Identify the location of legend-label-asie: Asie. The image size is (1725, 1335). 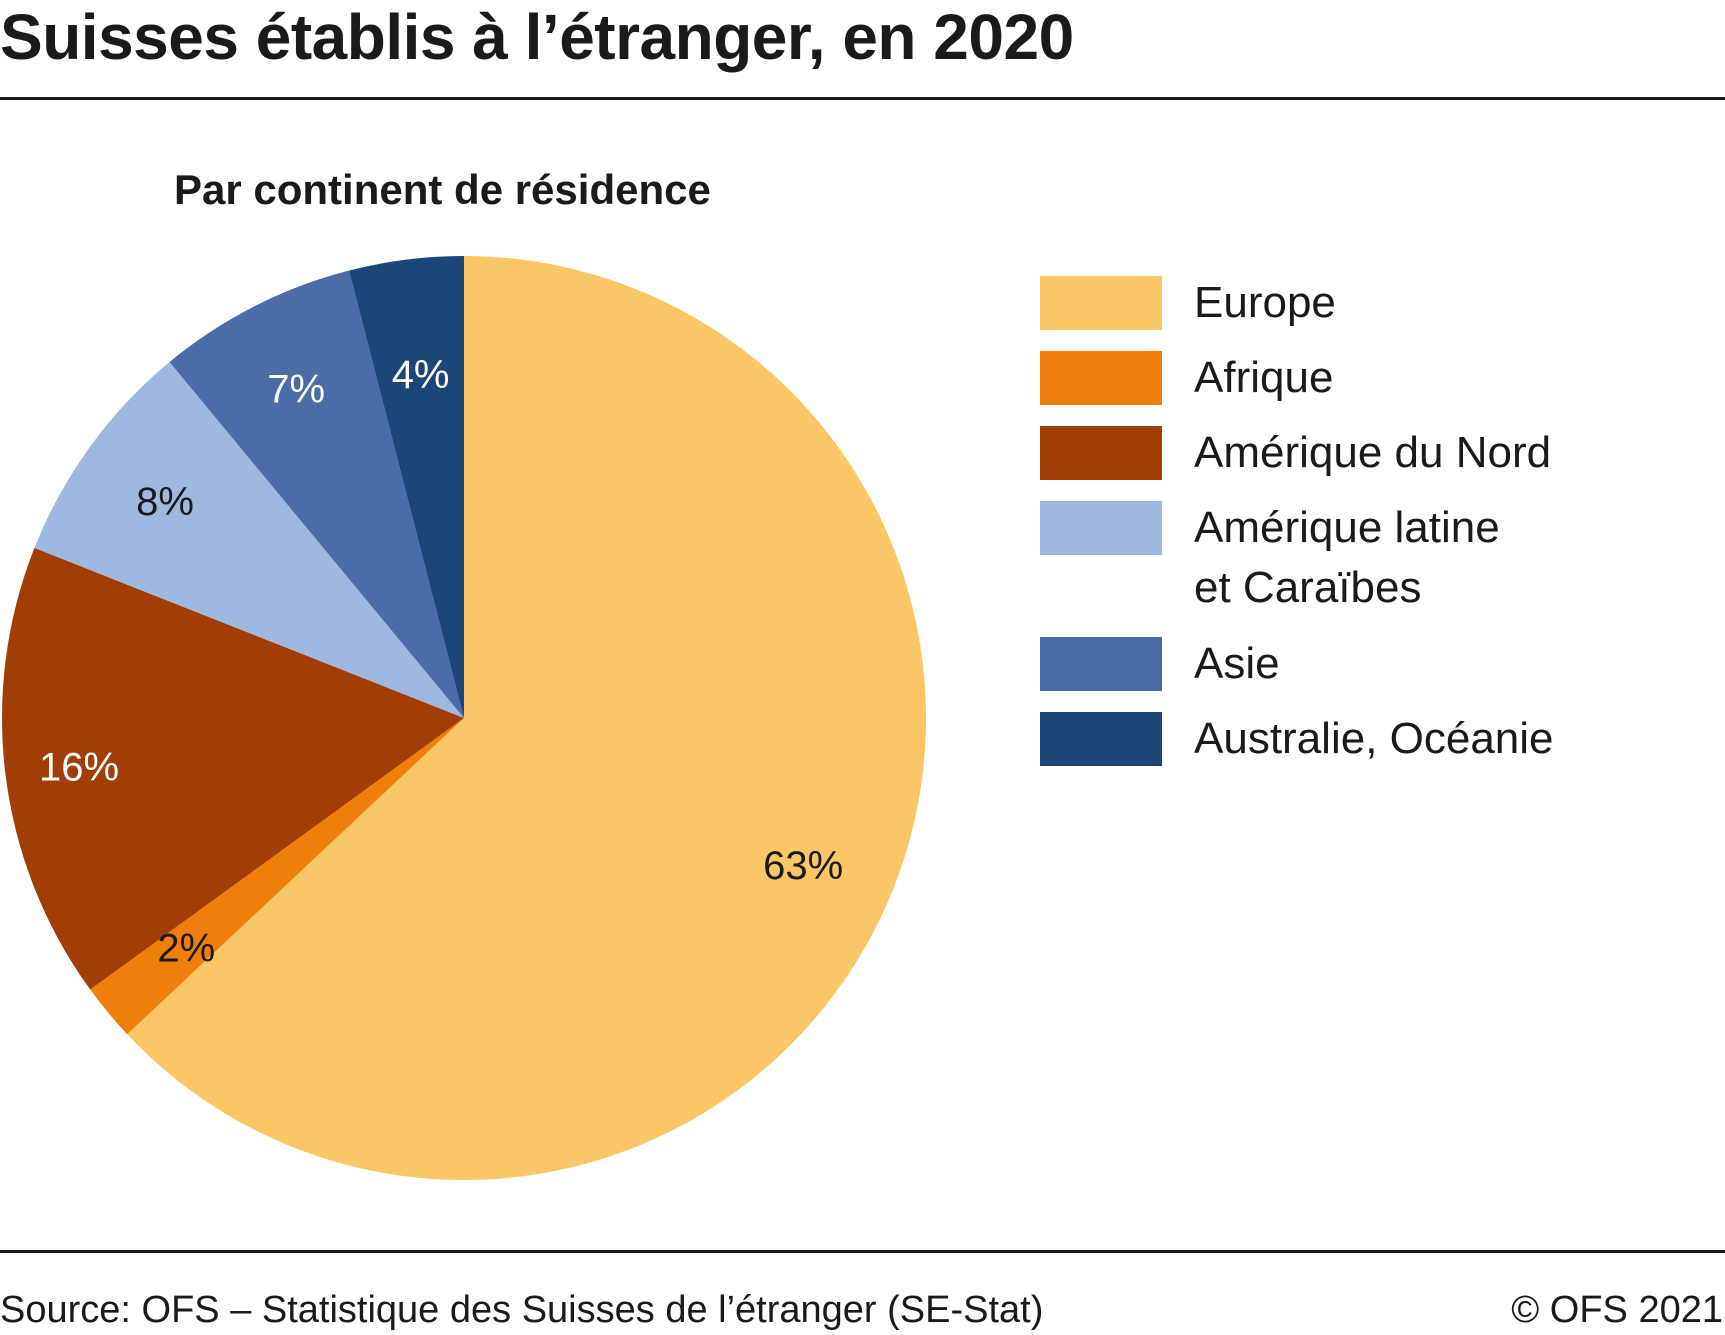
(1237, 663).